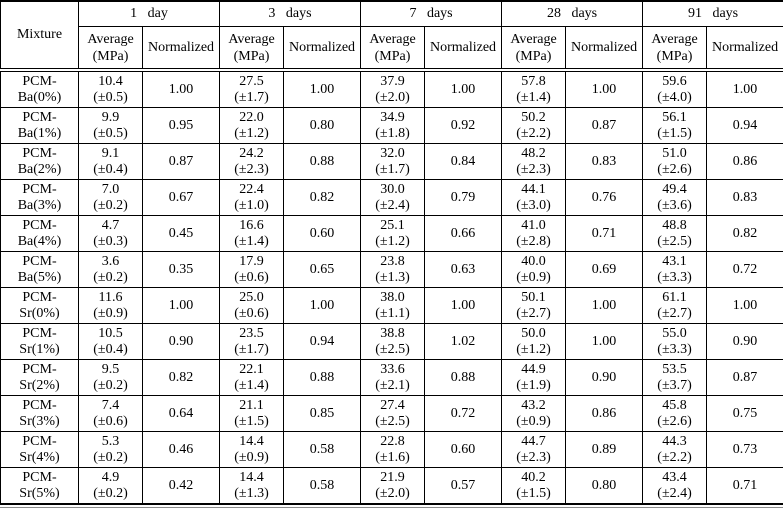 The image size is (783, 511). What do you see at coordinates (604, 233) in the screenshot?
I see `normalized-cell: 0.71` at bounding box center [604, 233].